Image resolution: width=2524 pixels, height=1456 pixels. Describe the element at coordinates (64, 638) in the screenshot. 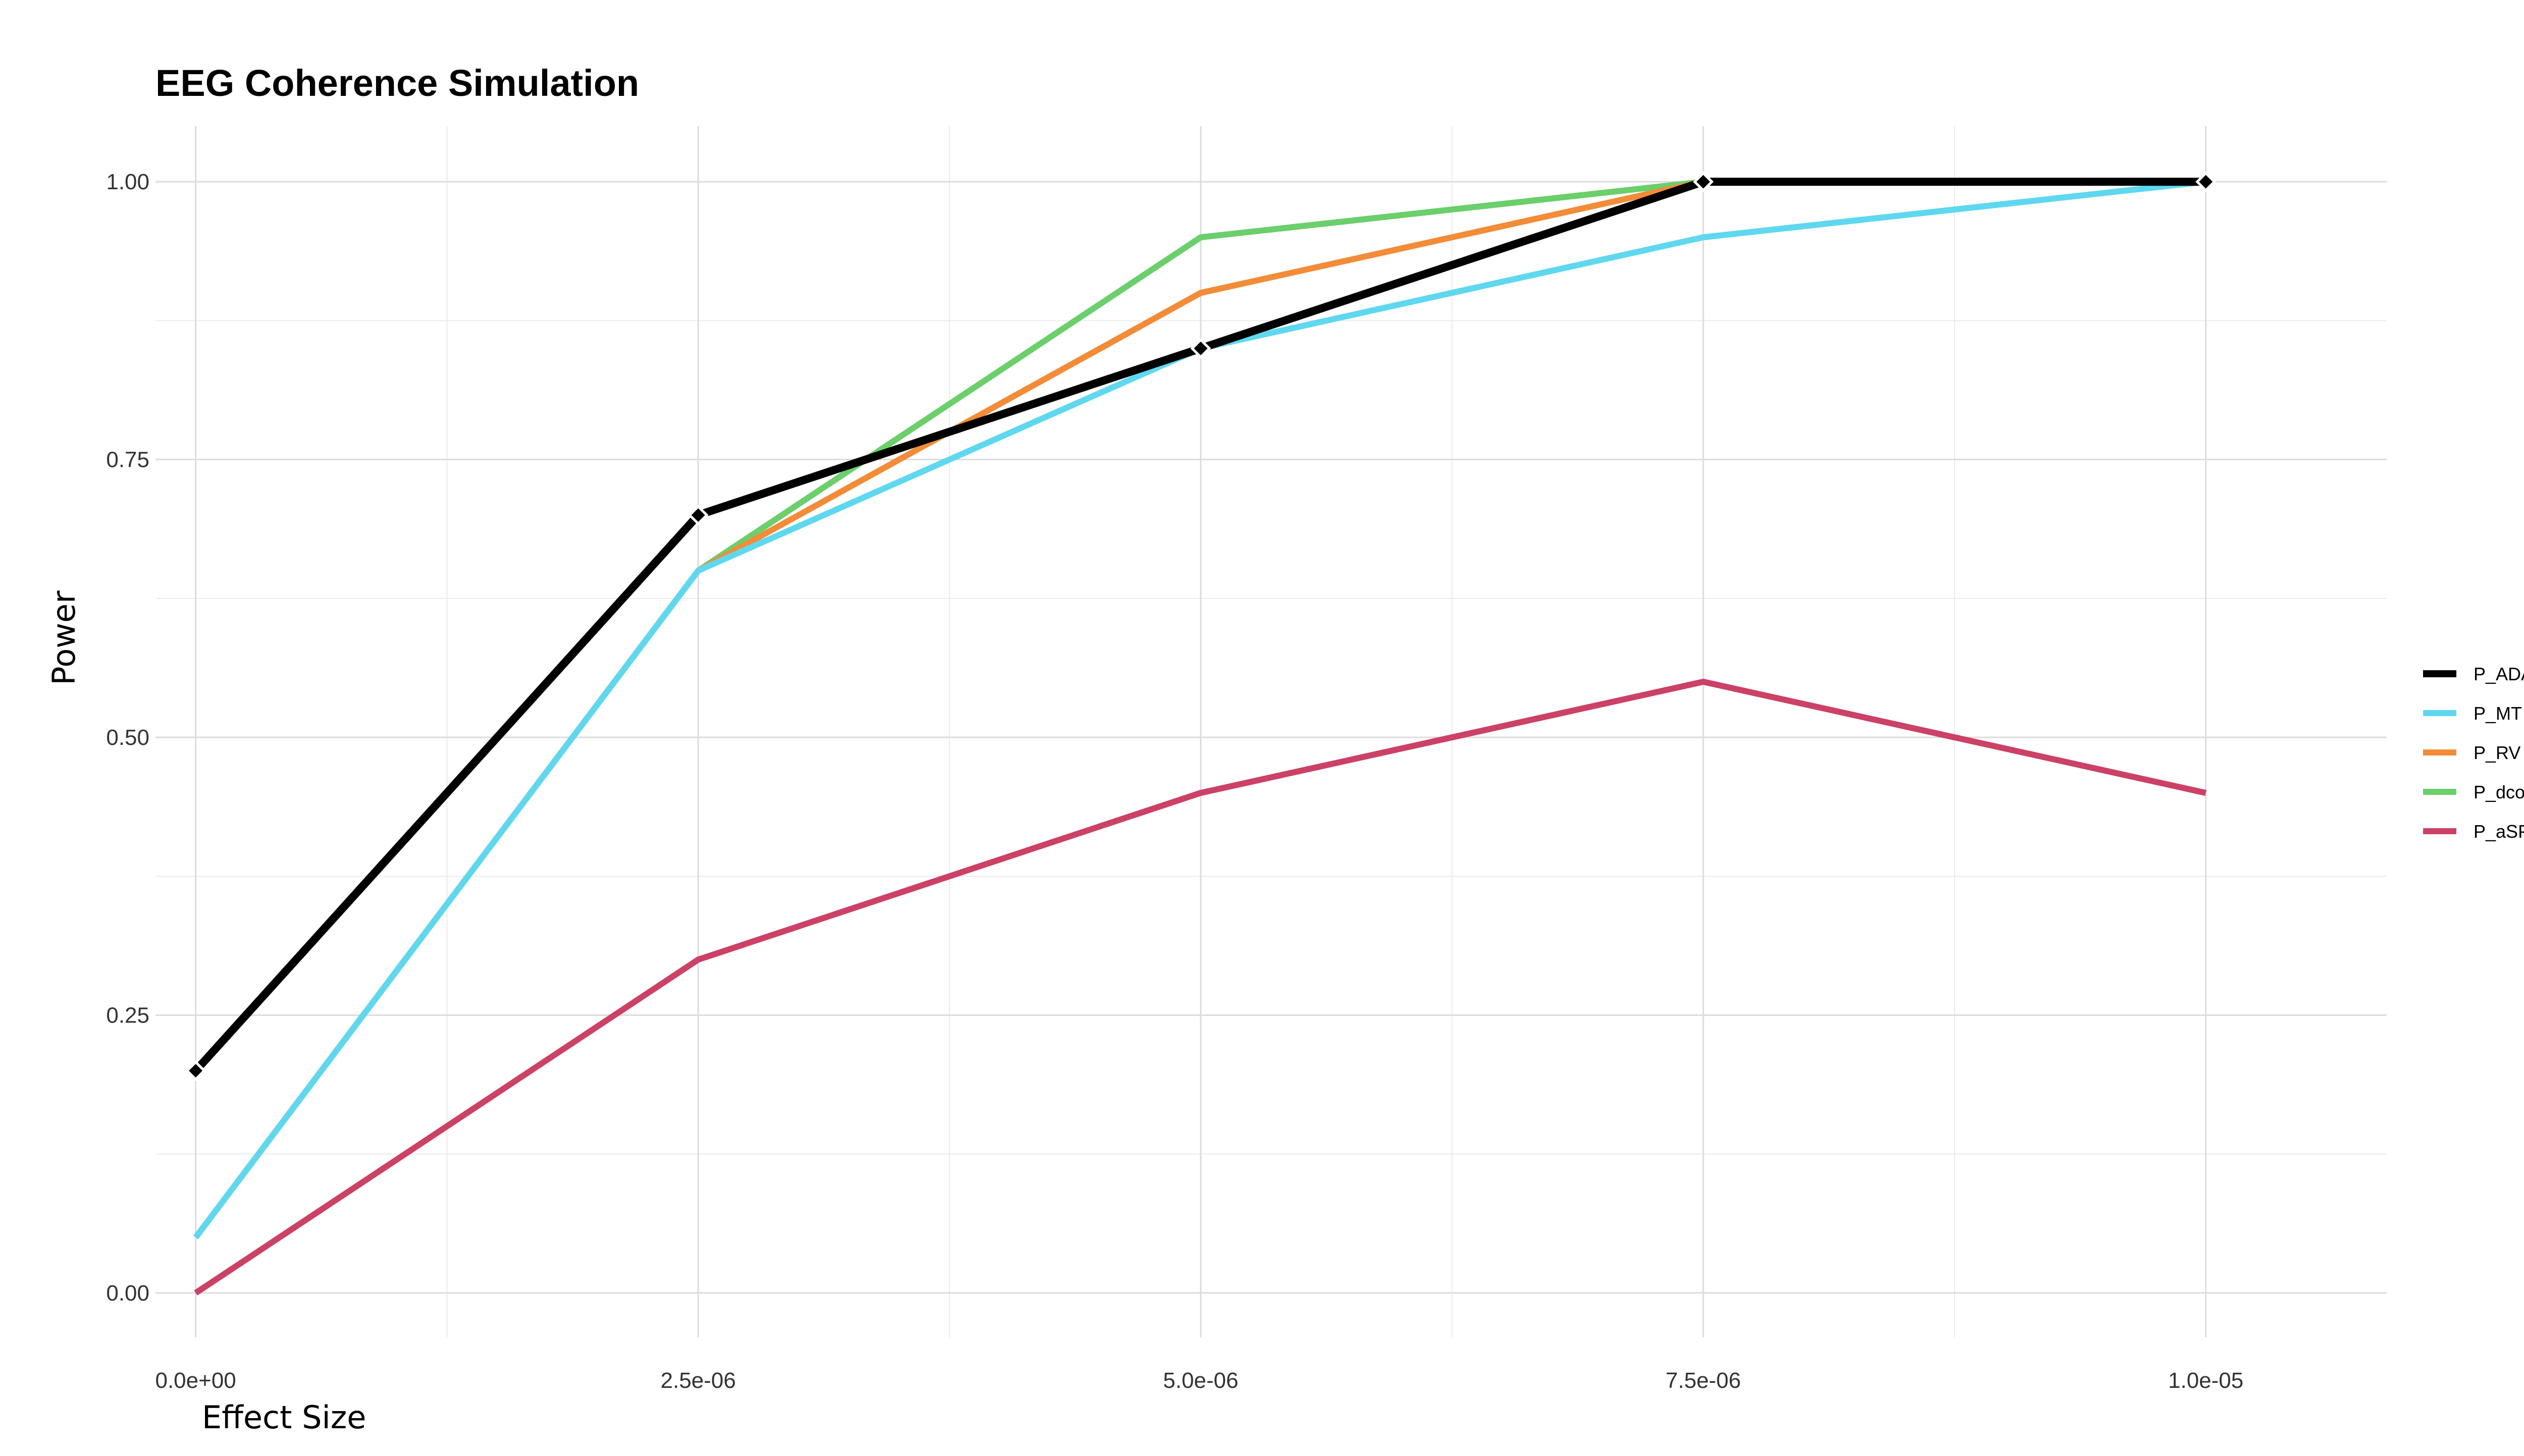

I see `y-axis-title: Power` at that location.